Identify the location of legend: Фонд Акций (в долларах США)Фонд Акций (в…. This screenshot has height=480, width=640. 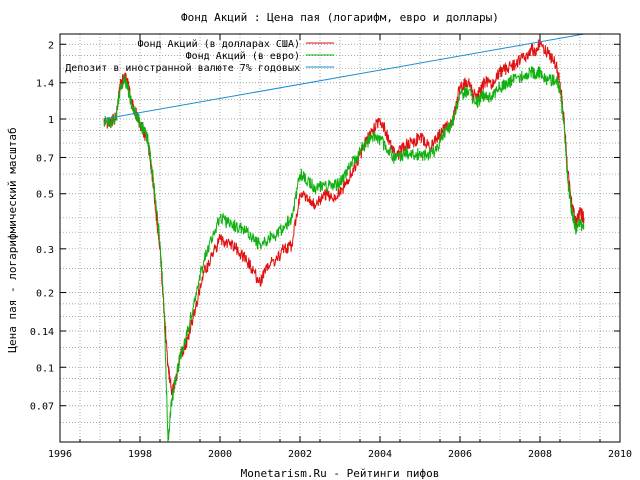
(199, 56).